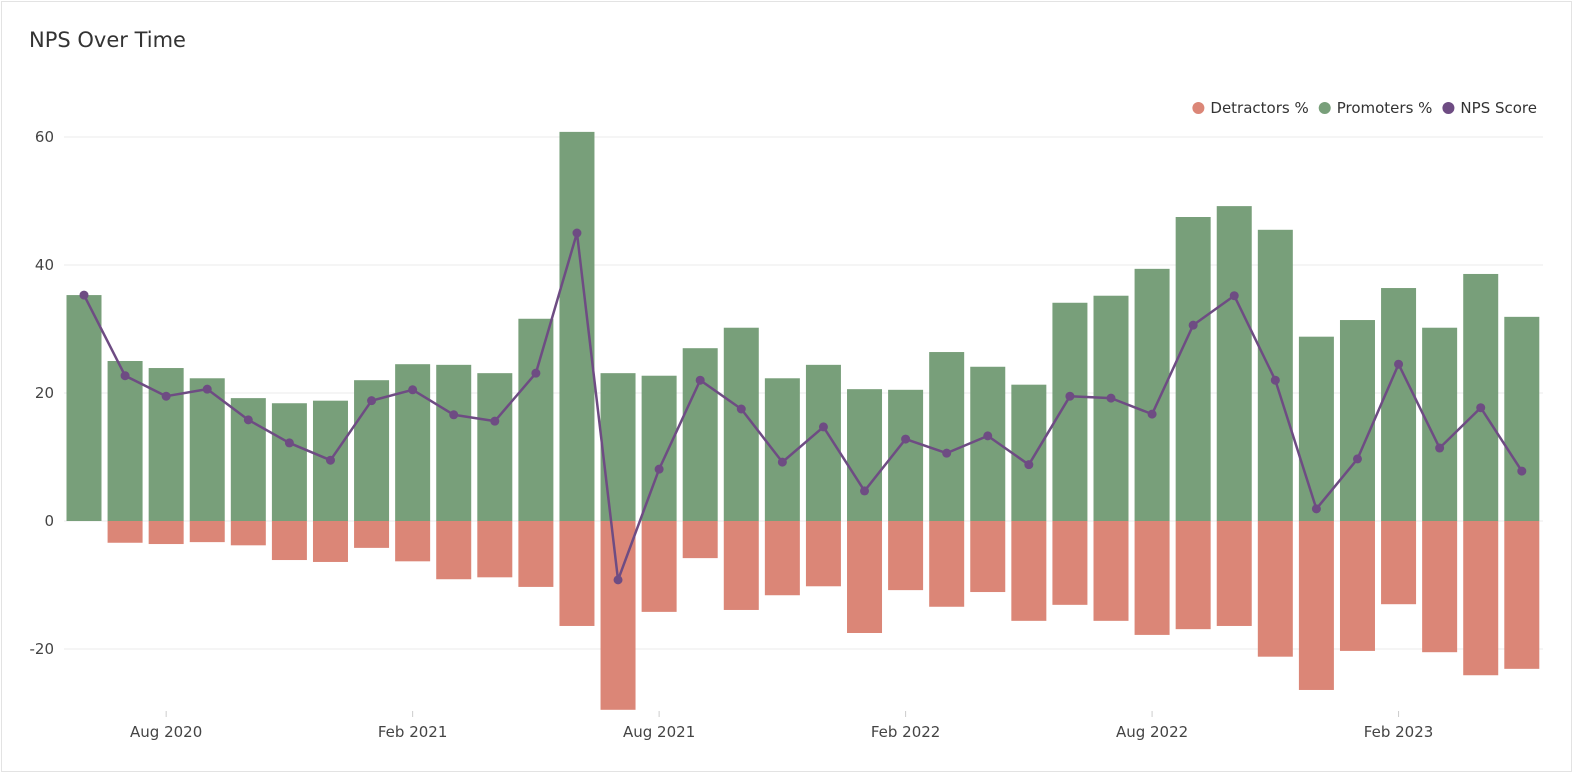 Image resolution: width=1575 pixels, height=775 pixels. I want to click on y-tick-label: 20, so click(44, 393).